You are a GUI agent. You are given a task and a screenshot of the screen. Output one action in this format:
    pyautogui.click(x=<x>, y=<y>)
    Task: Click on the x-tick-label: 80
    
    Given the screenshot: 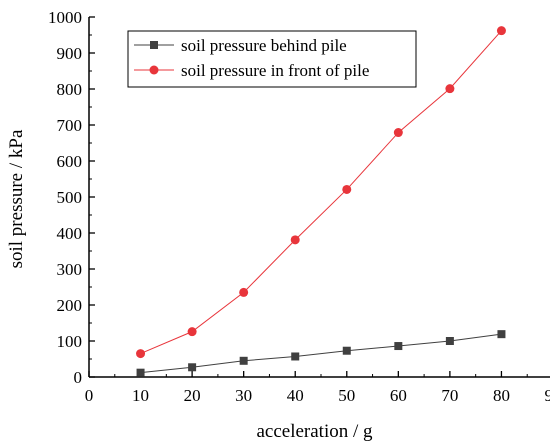 What is the action you would take?
    pyautogui.click(x=501, y=395)
    